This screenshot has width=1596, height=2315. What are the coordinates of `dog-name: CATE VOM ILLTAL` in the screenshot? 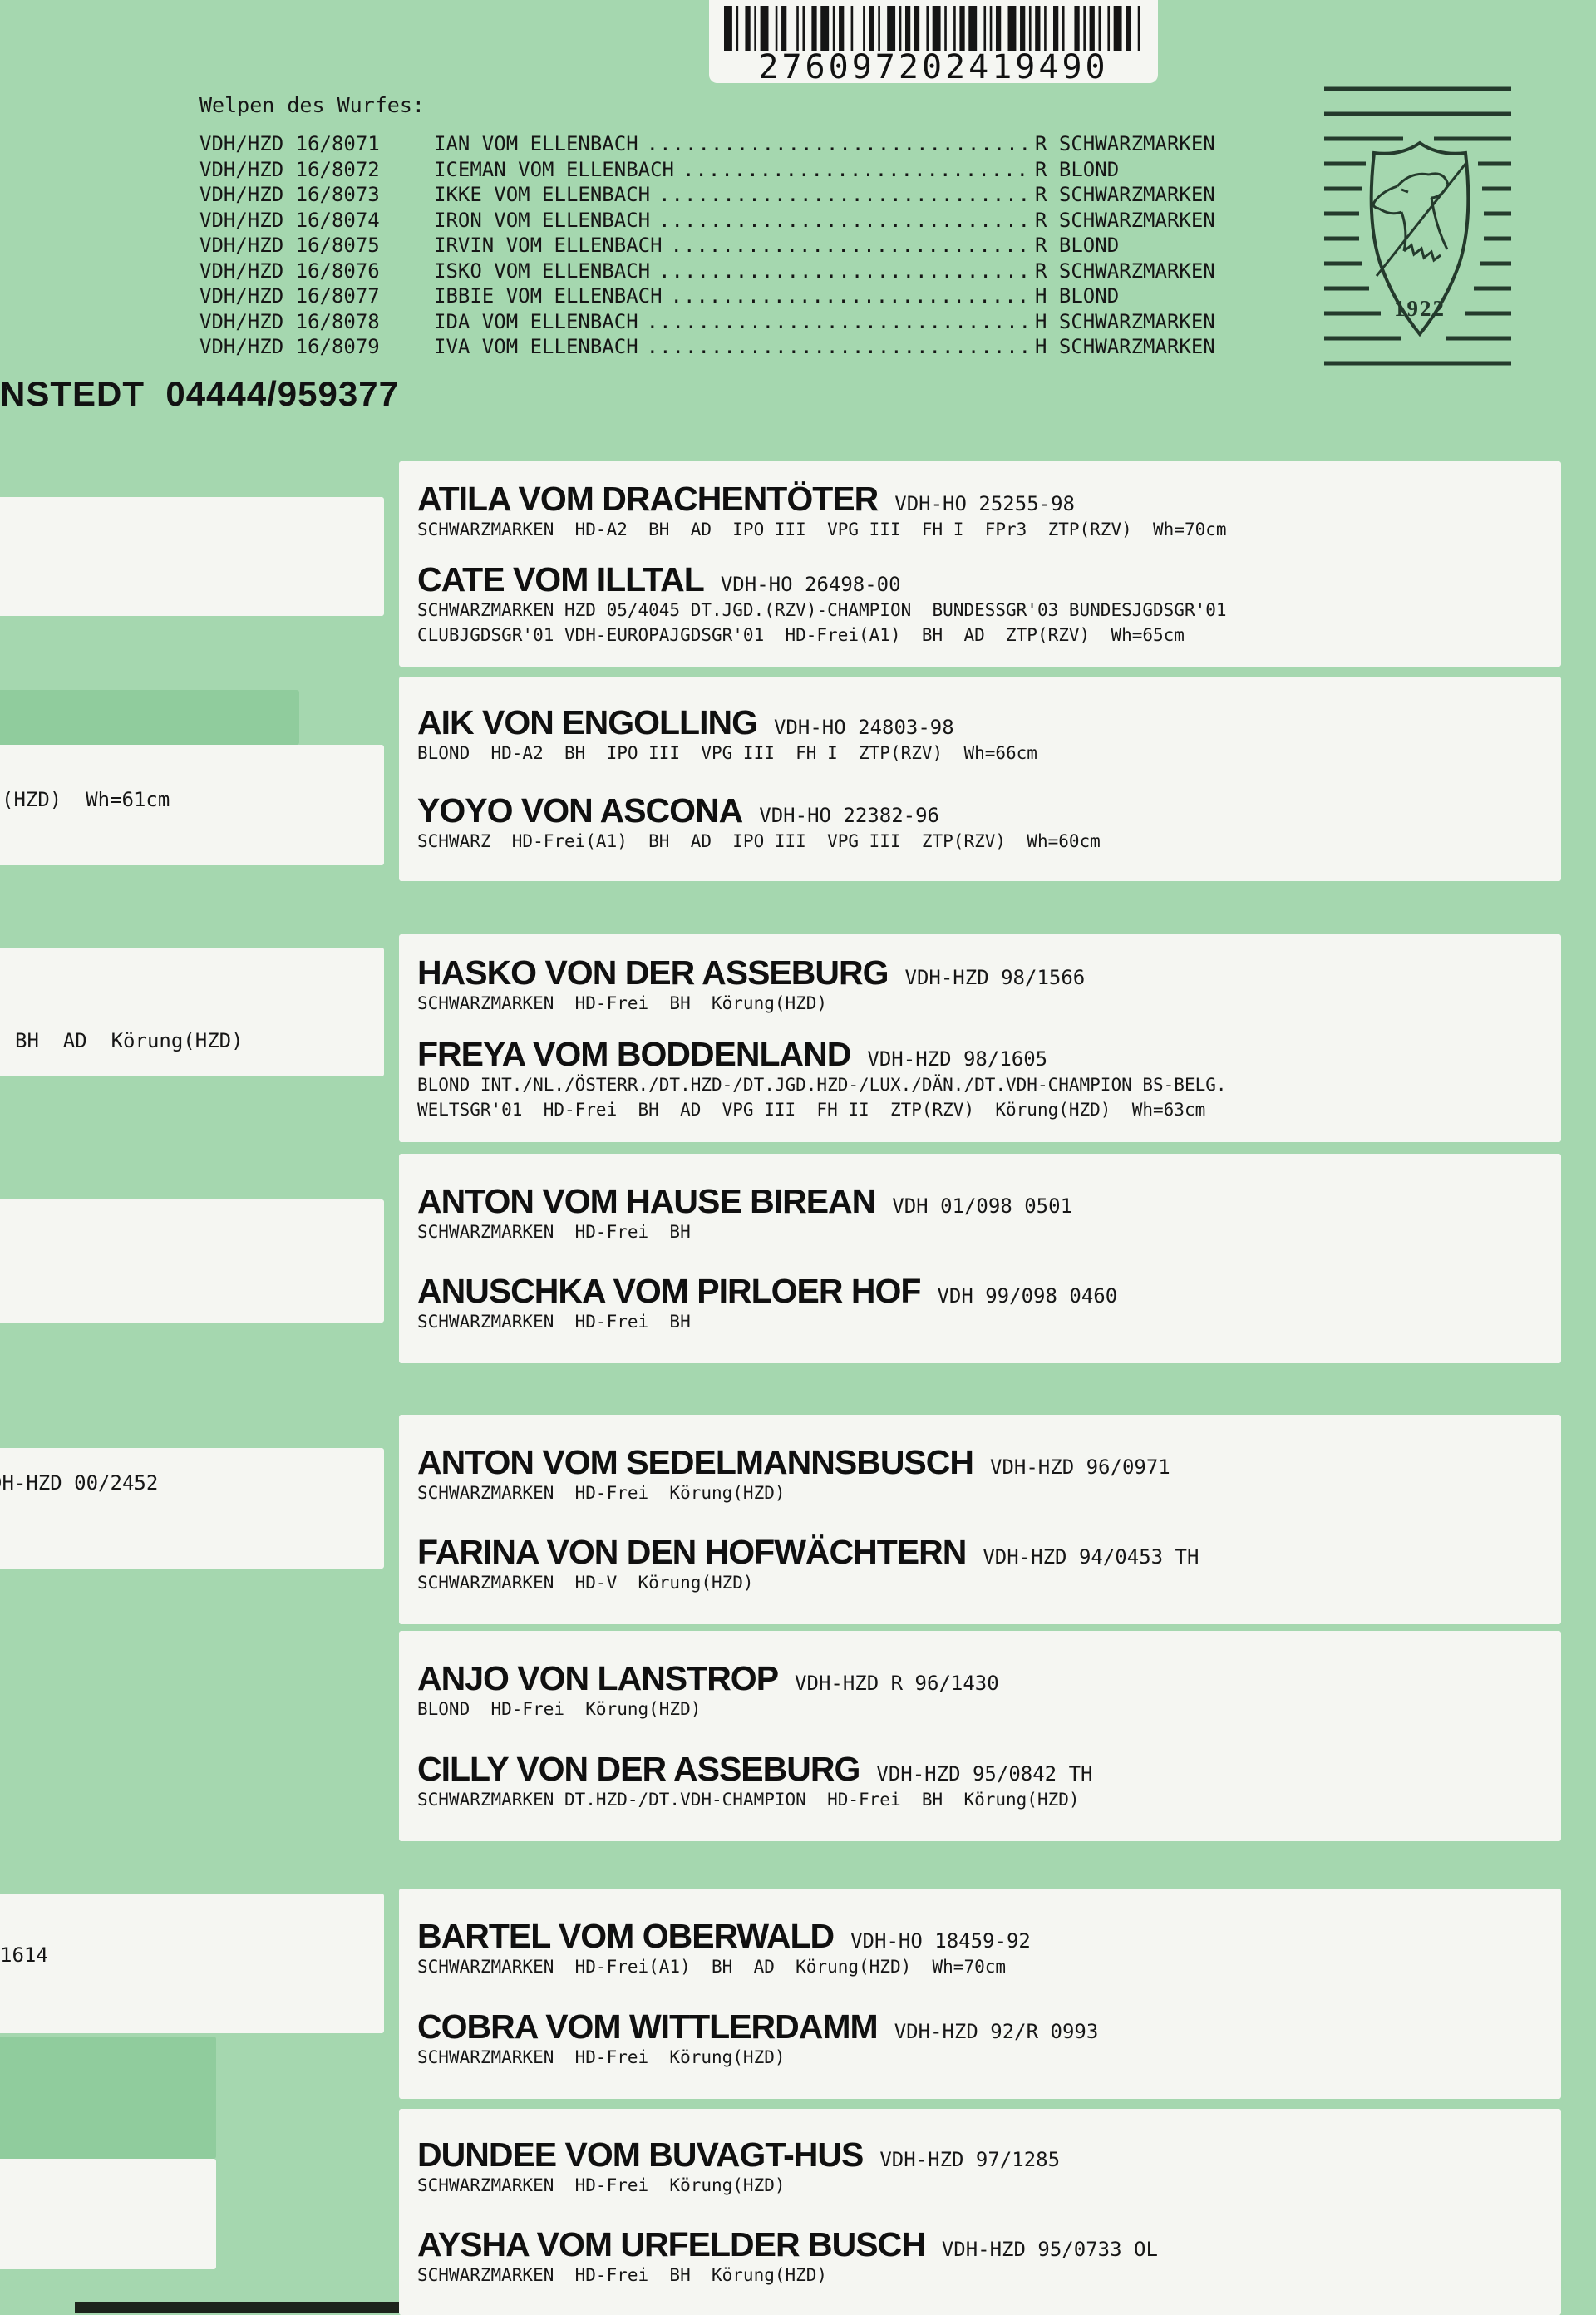 It's located at (561, 579).